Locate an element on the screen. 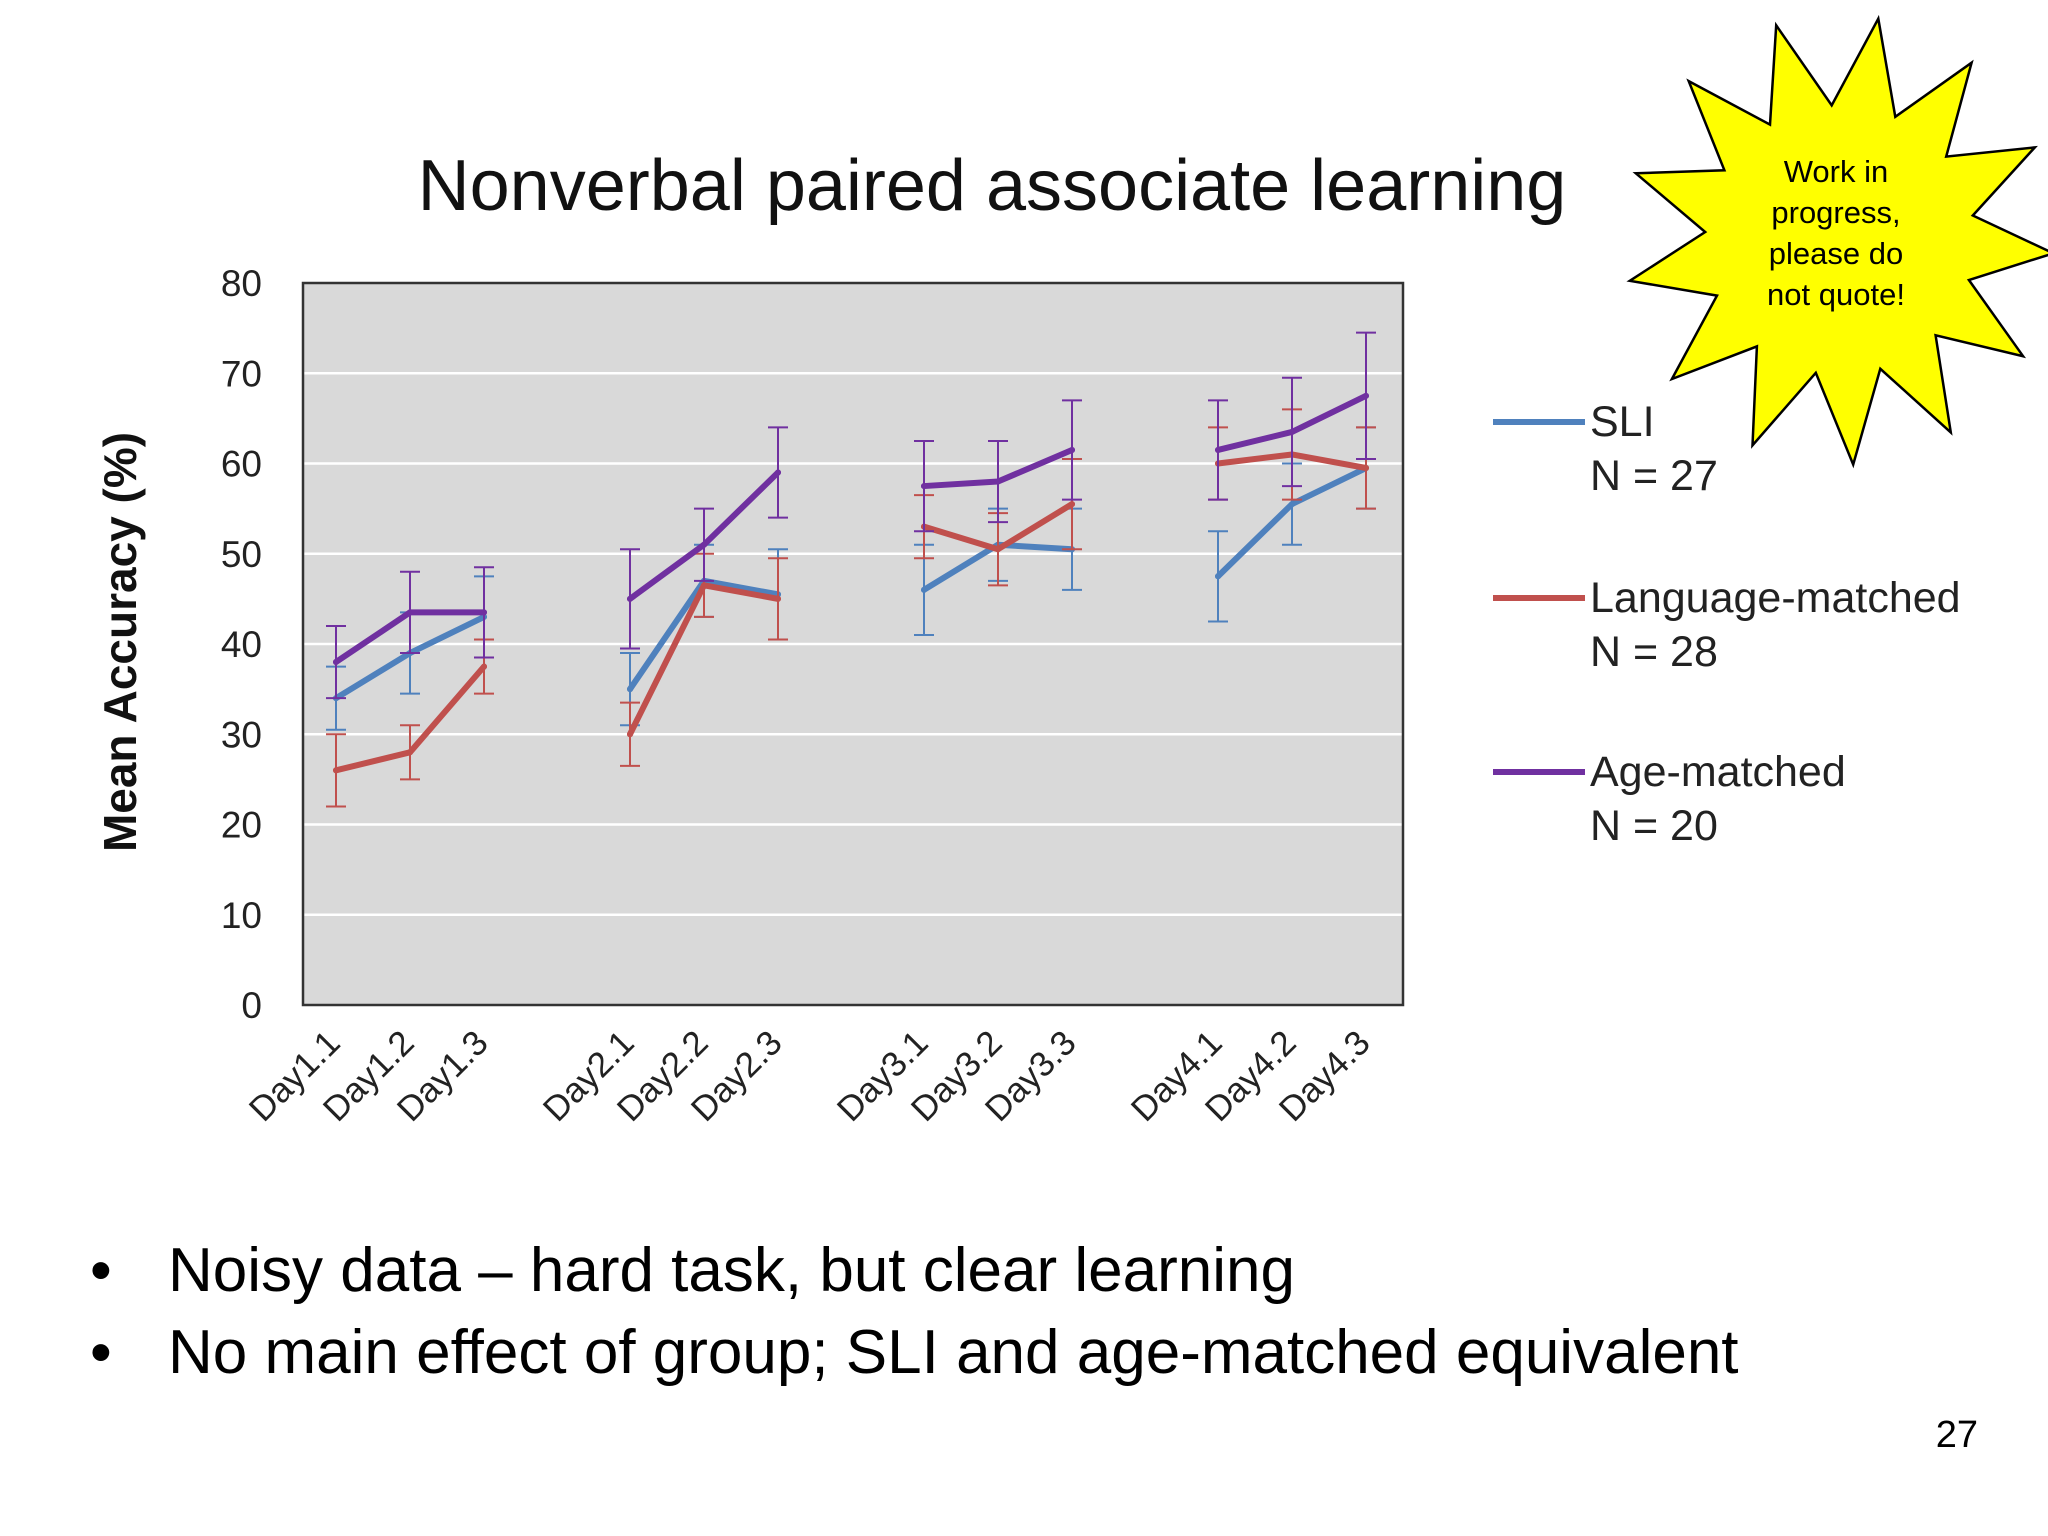 Image resolution: width=2048 pixels, height=1536 pixels. y-tick-label: 40 is located at coordinates (241, 644).